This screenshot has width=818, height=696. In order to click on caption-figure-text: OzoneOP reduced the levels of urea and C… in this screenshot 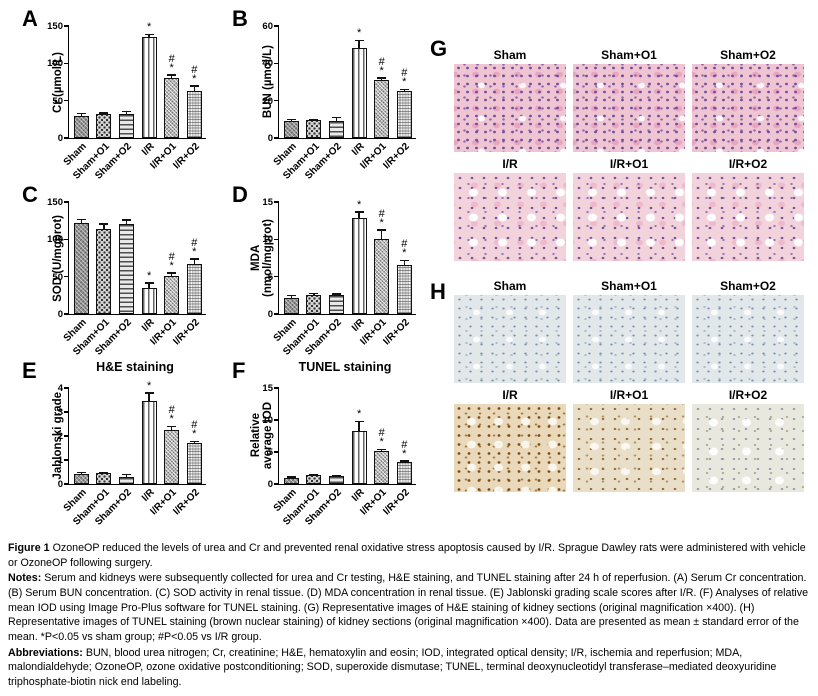, I will do `click(407, 555)`.